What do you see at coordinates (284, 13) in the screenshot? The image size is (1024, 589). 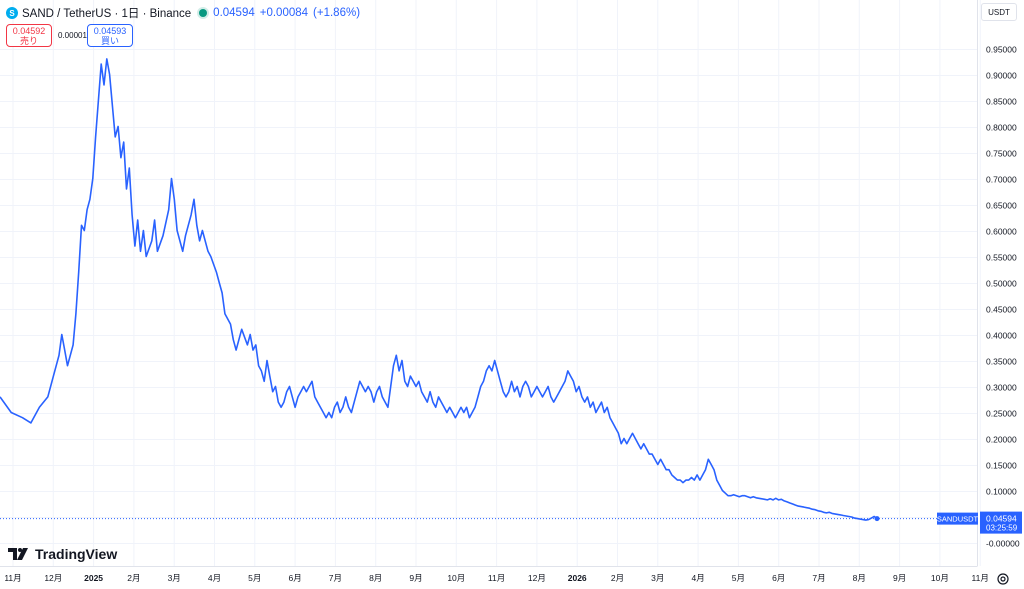 I see `price-change: +0.00084` at bounding box center [284, 13].